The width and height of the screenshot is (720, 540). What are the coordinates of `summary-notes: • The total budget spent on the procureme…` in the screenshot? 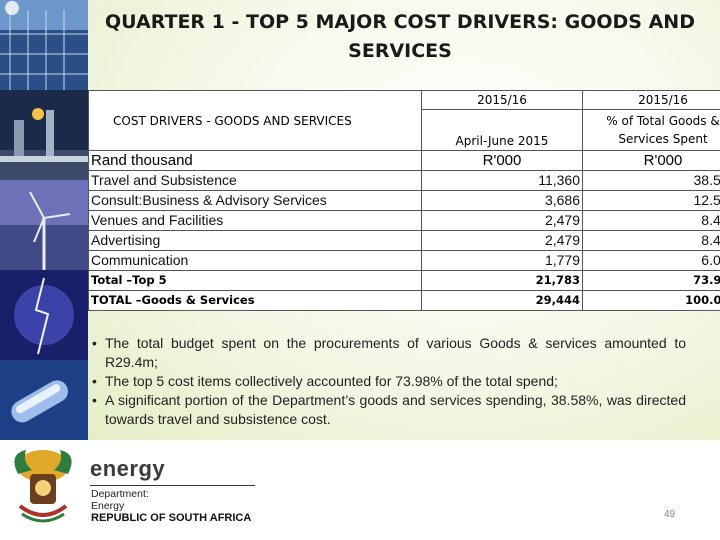 It's located at (388, 381).